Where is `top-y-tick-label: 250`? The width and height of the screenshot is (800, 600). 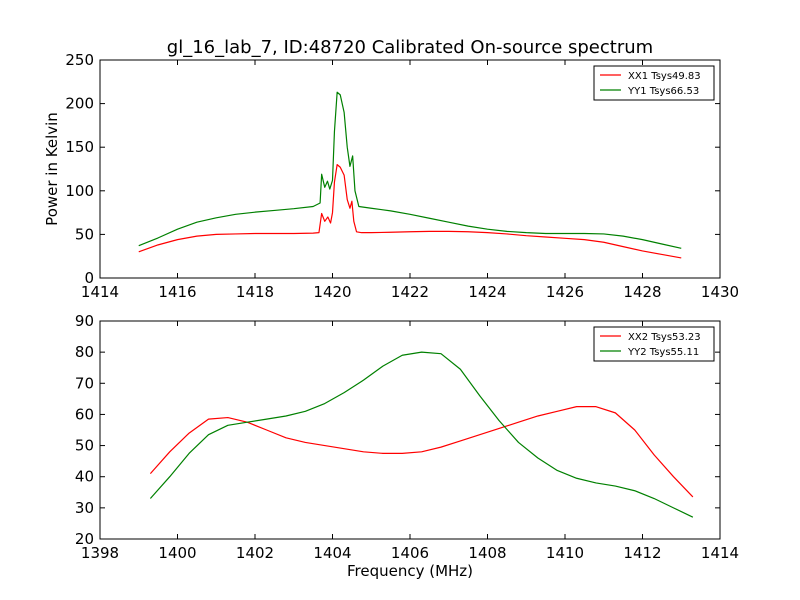 top-y-tick-label: 250 is located at coordinates (79, 60).